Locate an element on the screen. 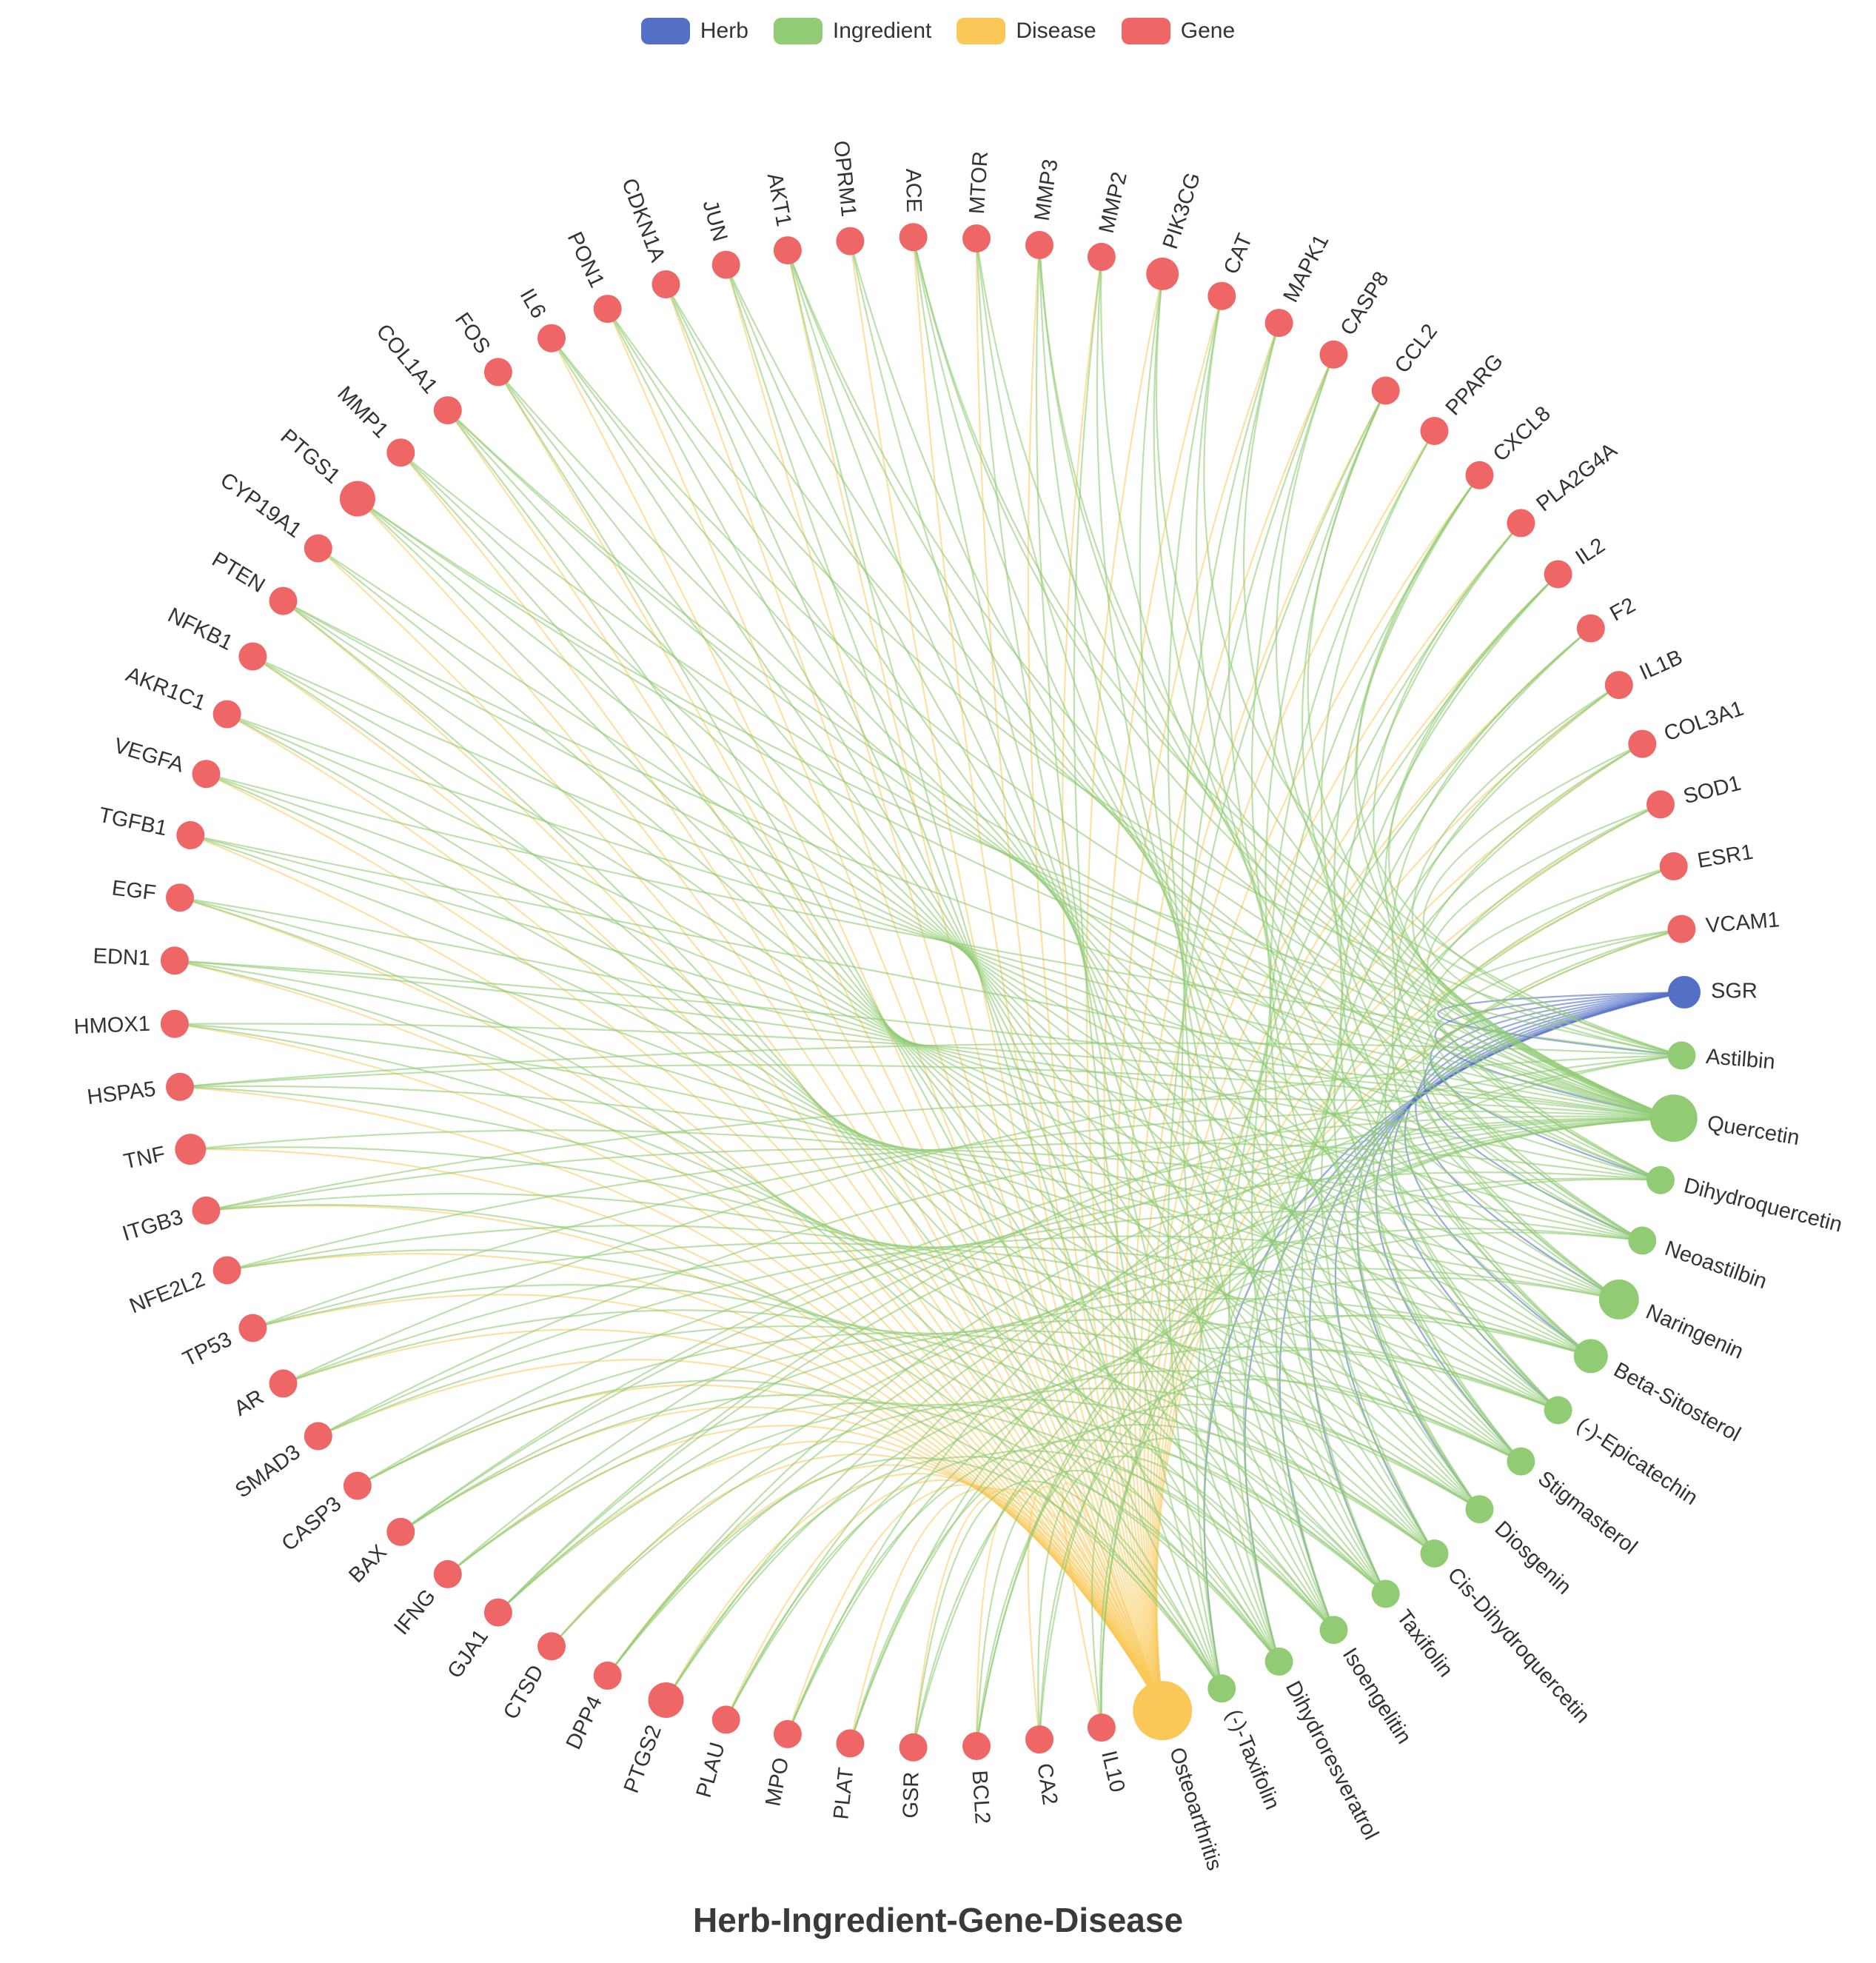  label-taxifolin: (-)-Taxifolin is located at coordinates (1253, 1760).